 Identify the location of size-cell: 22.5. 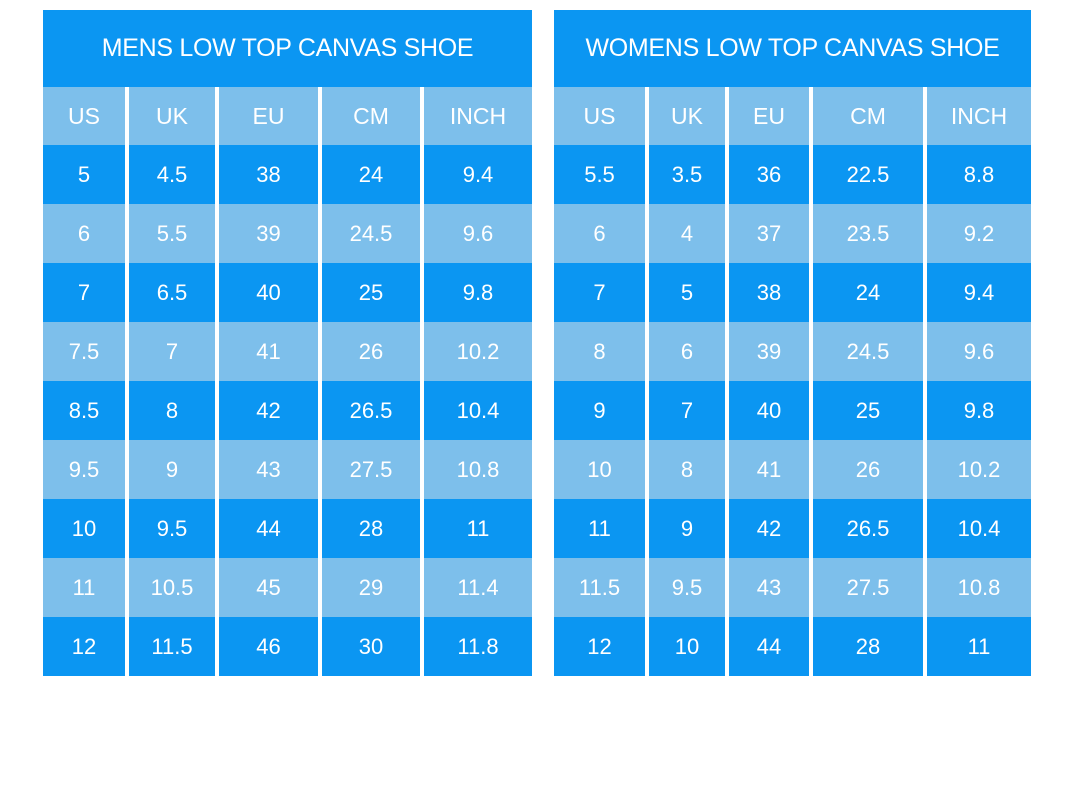
(868, 174).